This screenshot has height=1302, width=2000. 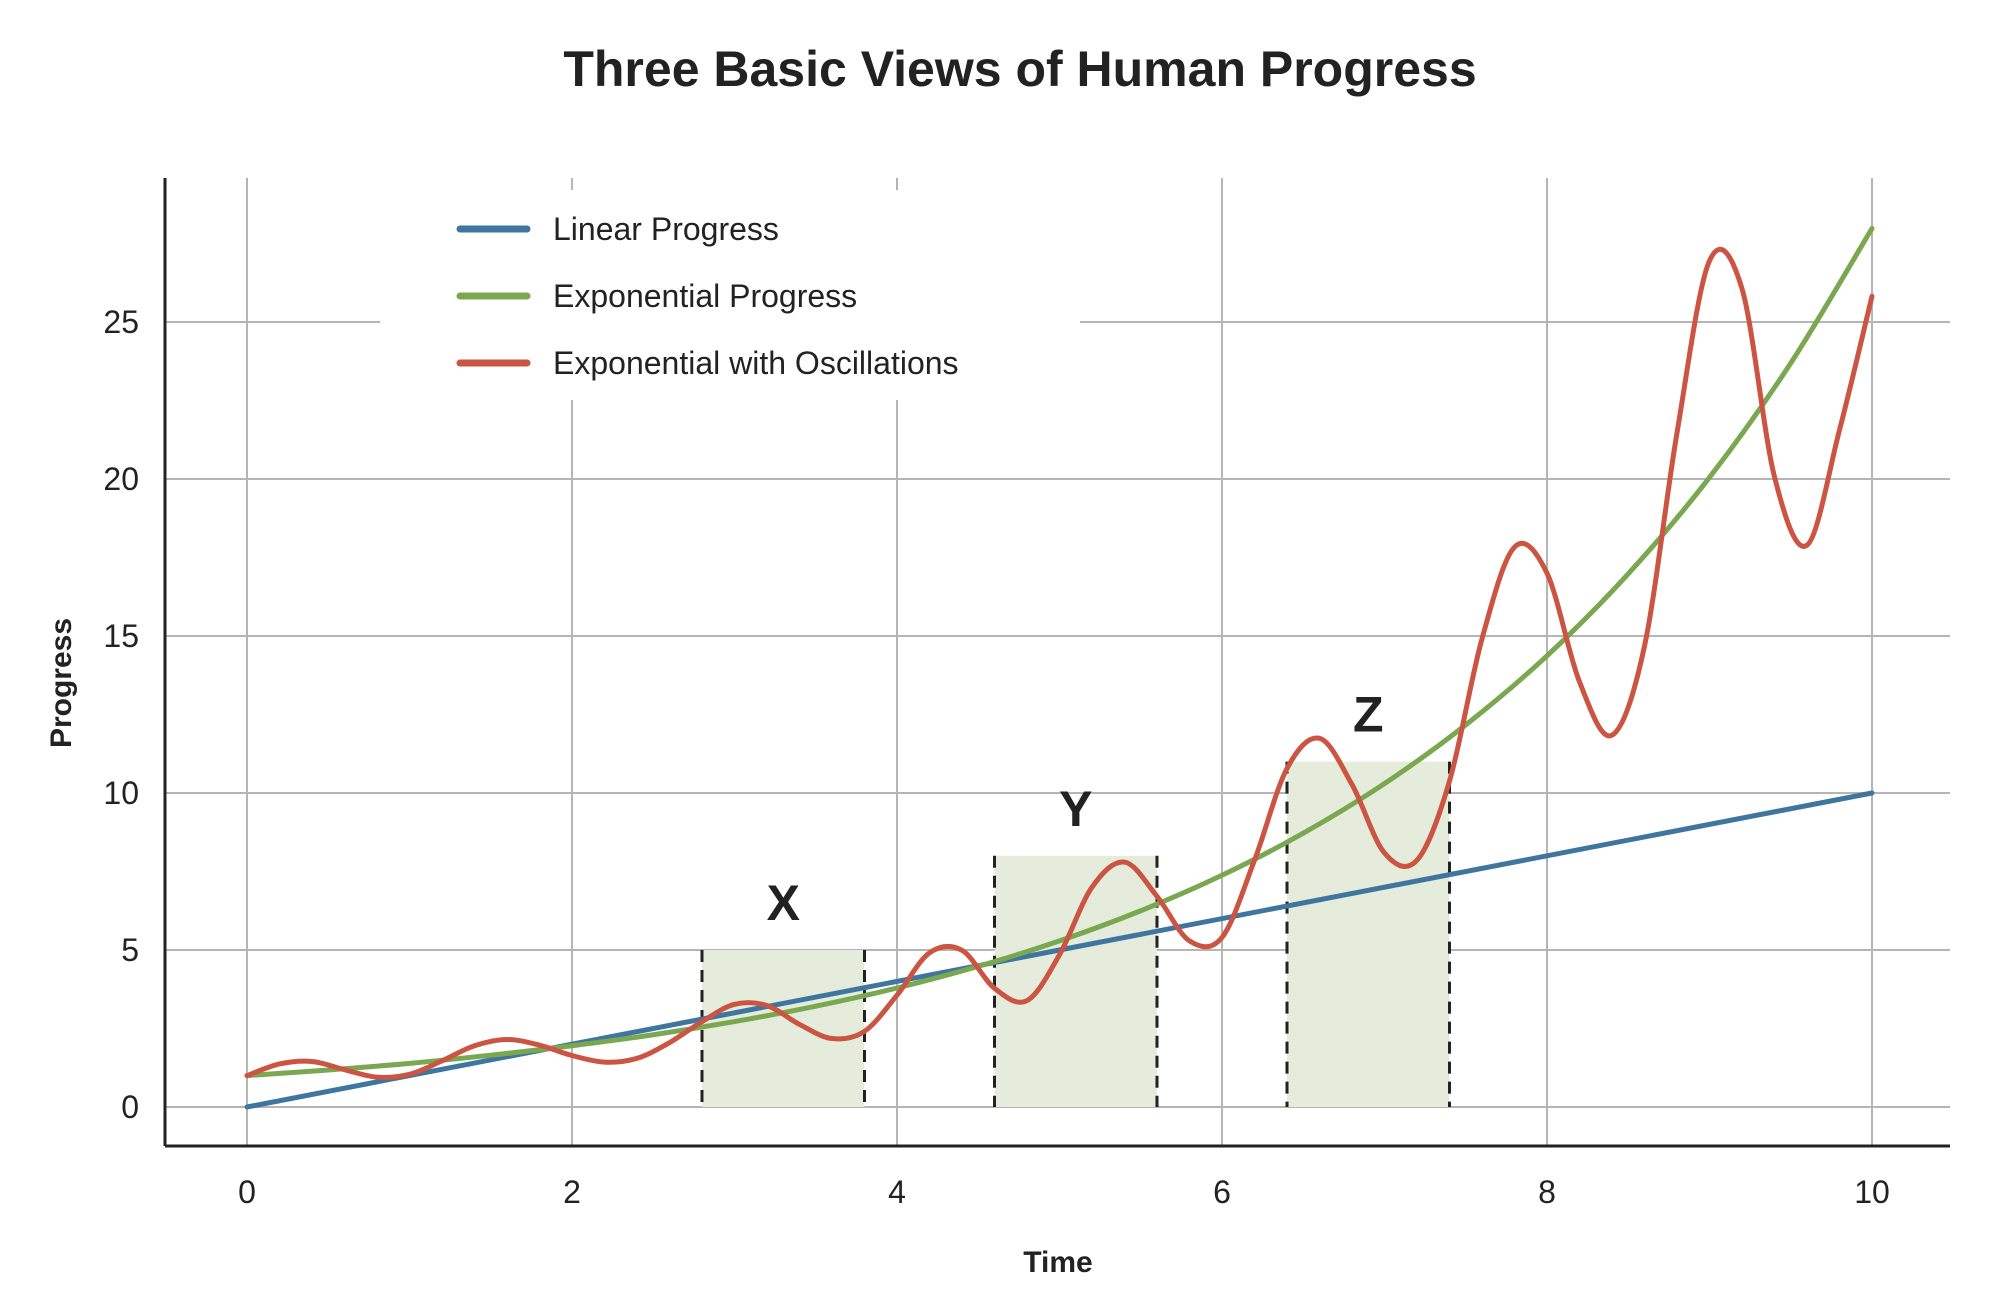 What do you see at coordinates (130, 1107) in the screenshot?
I see `y-tick-label: 0` at bounding box center [130, 1107].